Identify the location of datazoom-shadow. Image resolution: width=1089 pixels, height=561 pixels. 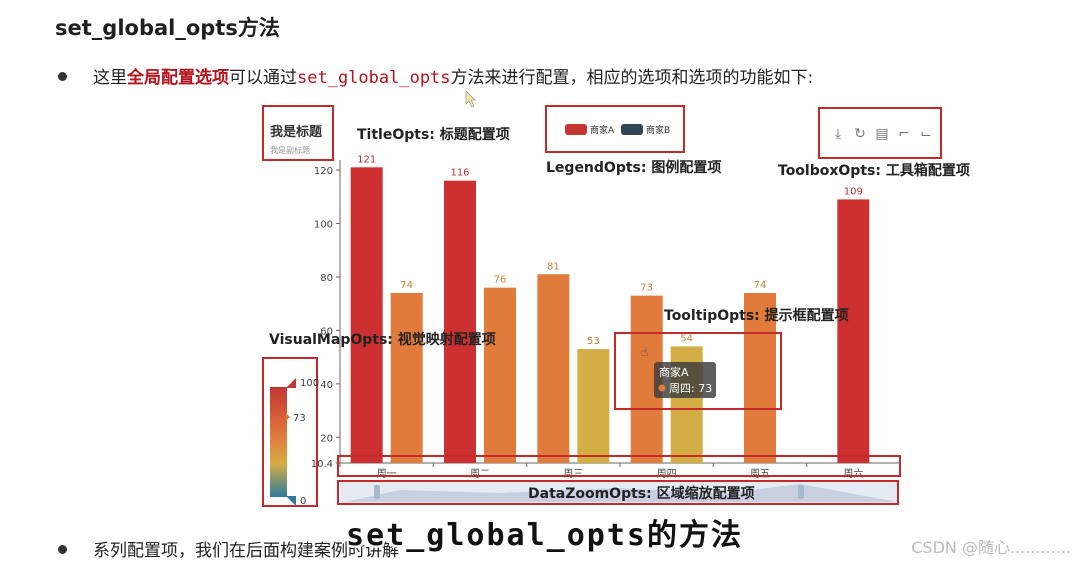
(621, 493).